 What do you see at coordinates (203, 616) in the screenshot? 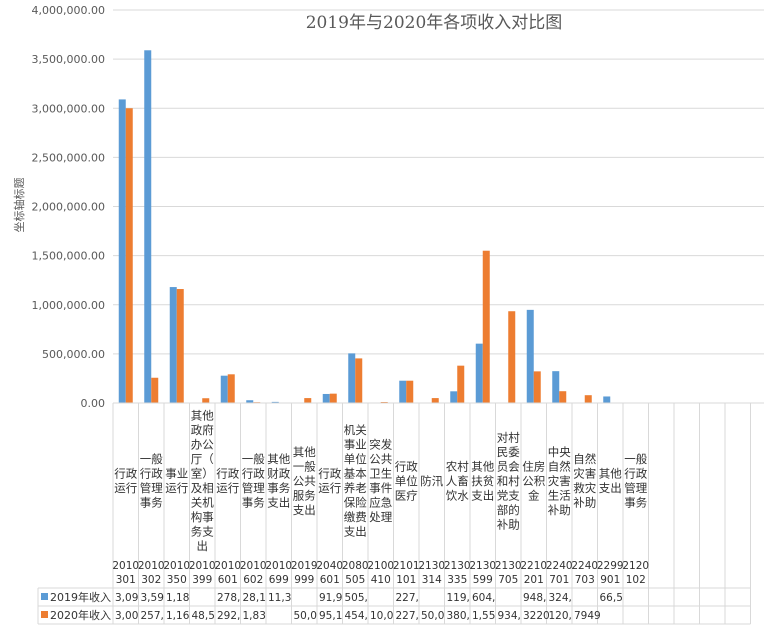
I see `table-cell: 48,5` at bounding box center [203, 616].